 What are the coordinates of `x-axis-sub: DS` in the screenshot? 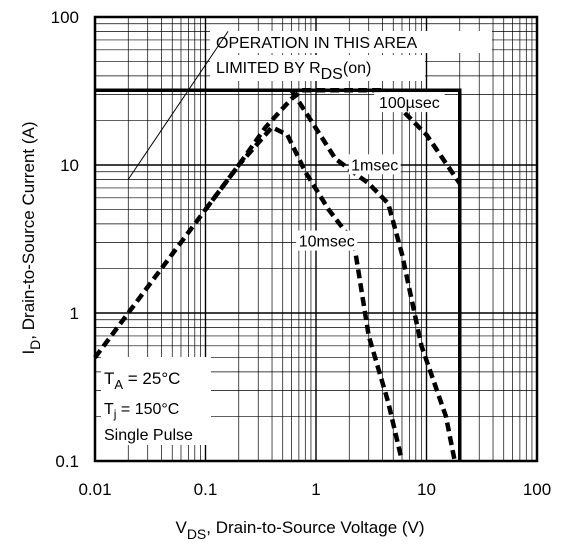 It's located at (196, 534).